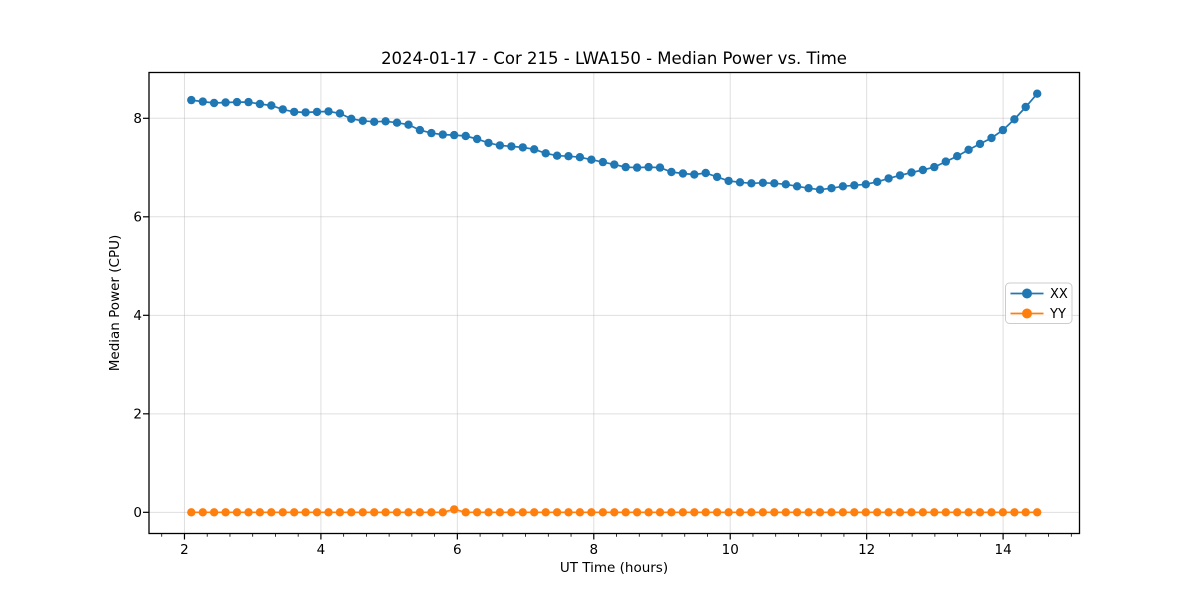 Image resolution: width=1200 pixels, height=600 pixels. What do you see at coordinates (614, 141) in the screenshot?
I see `series-xx` at bounding box center [614, 141].